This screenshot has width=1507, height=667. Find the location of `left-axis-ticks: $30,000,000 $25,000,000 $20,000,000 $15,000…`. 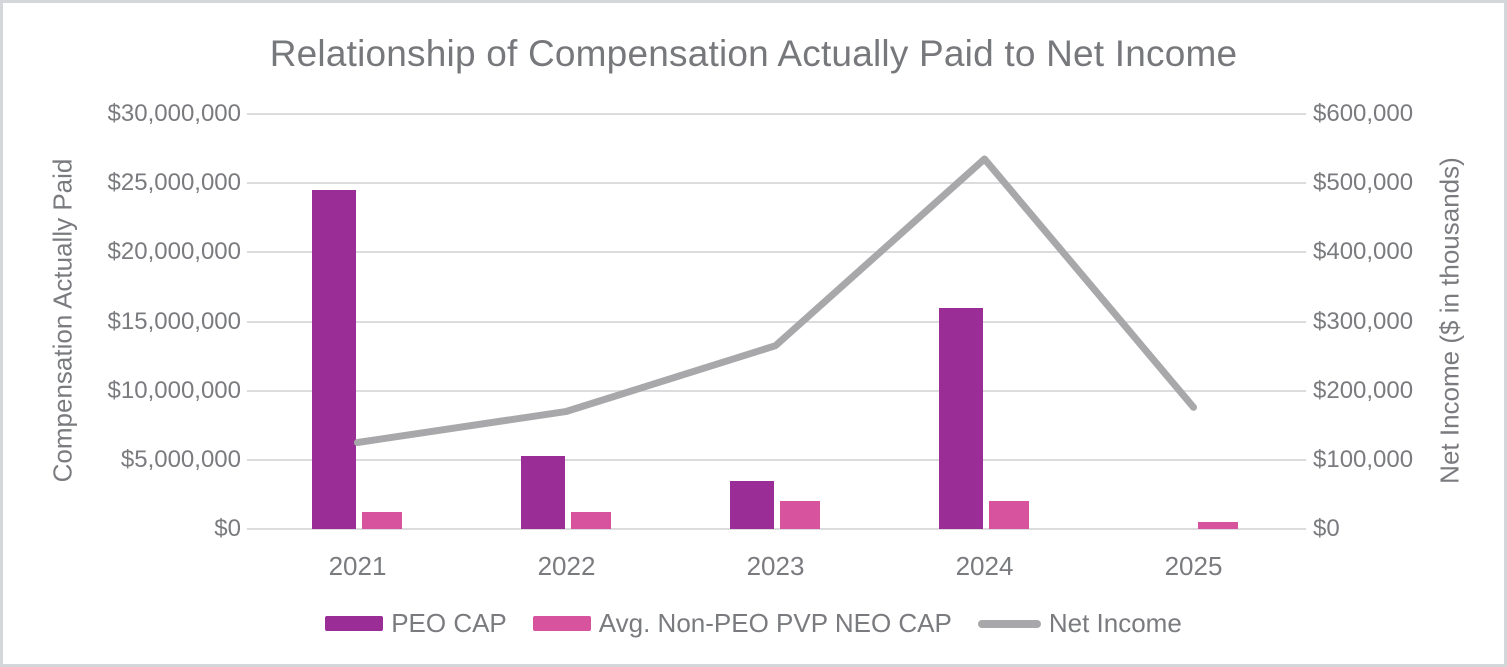

left-axis-ticks: $30,000,000 $25,000,000 $20,000,000 $15,000… is located at coordinates (122, 321).